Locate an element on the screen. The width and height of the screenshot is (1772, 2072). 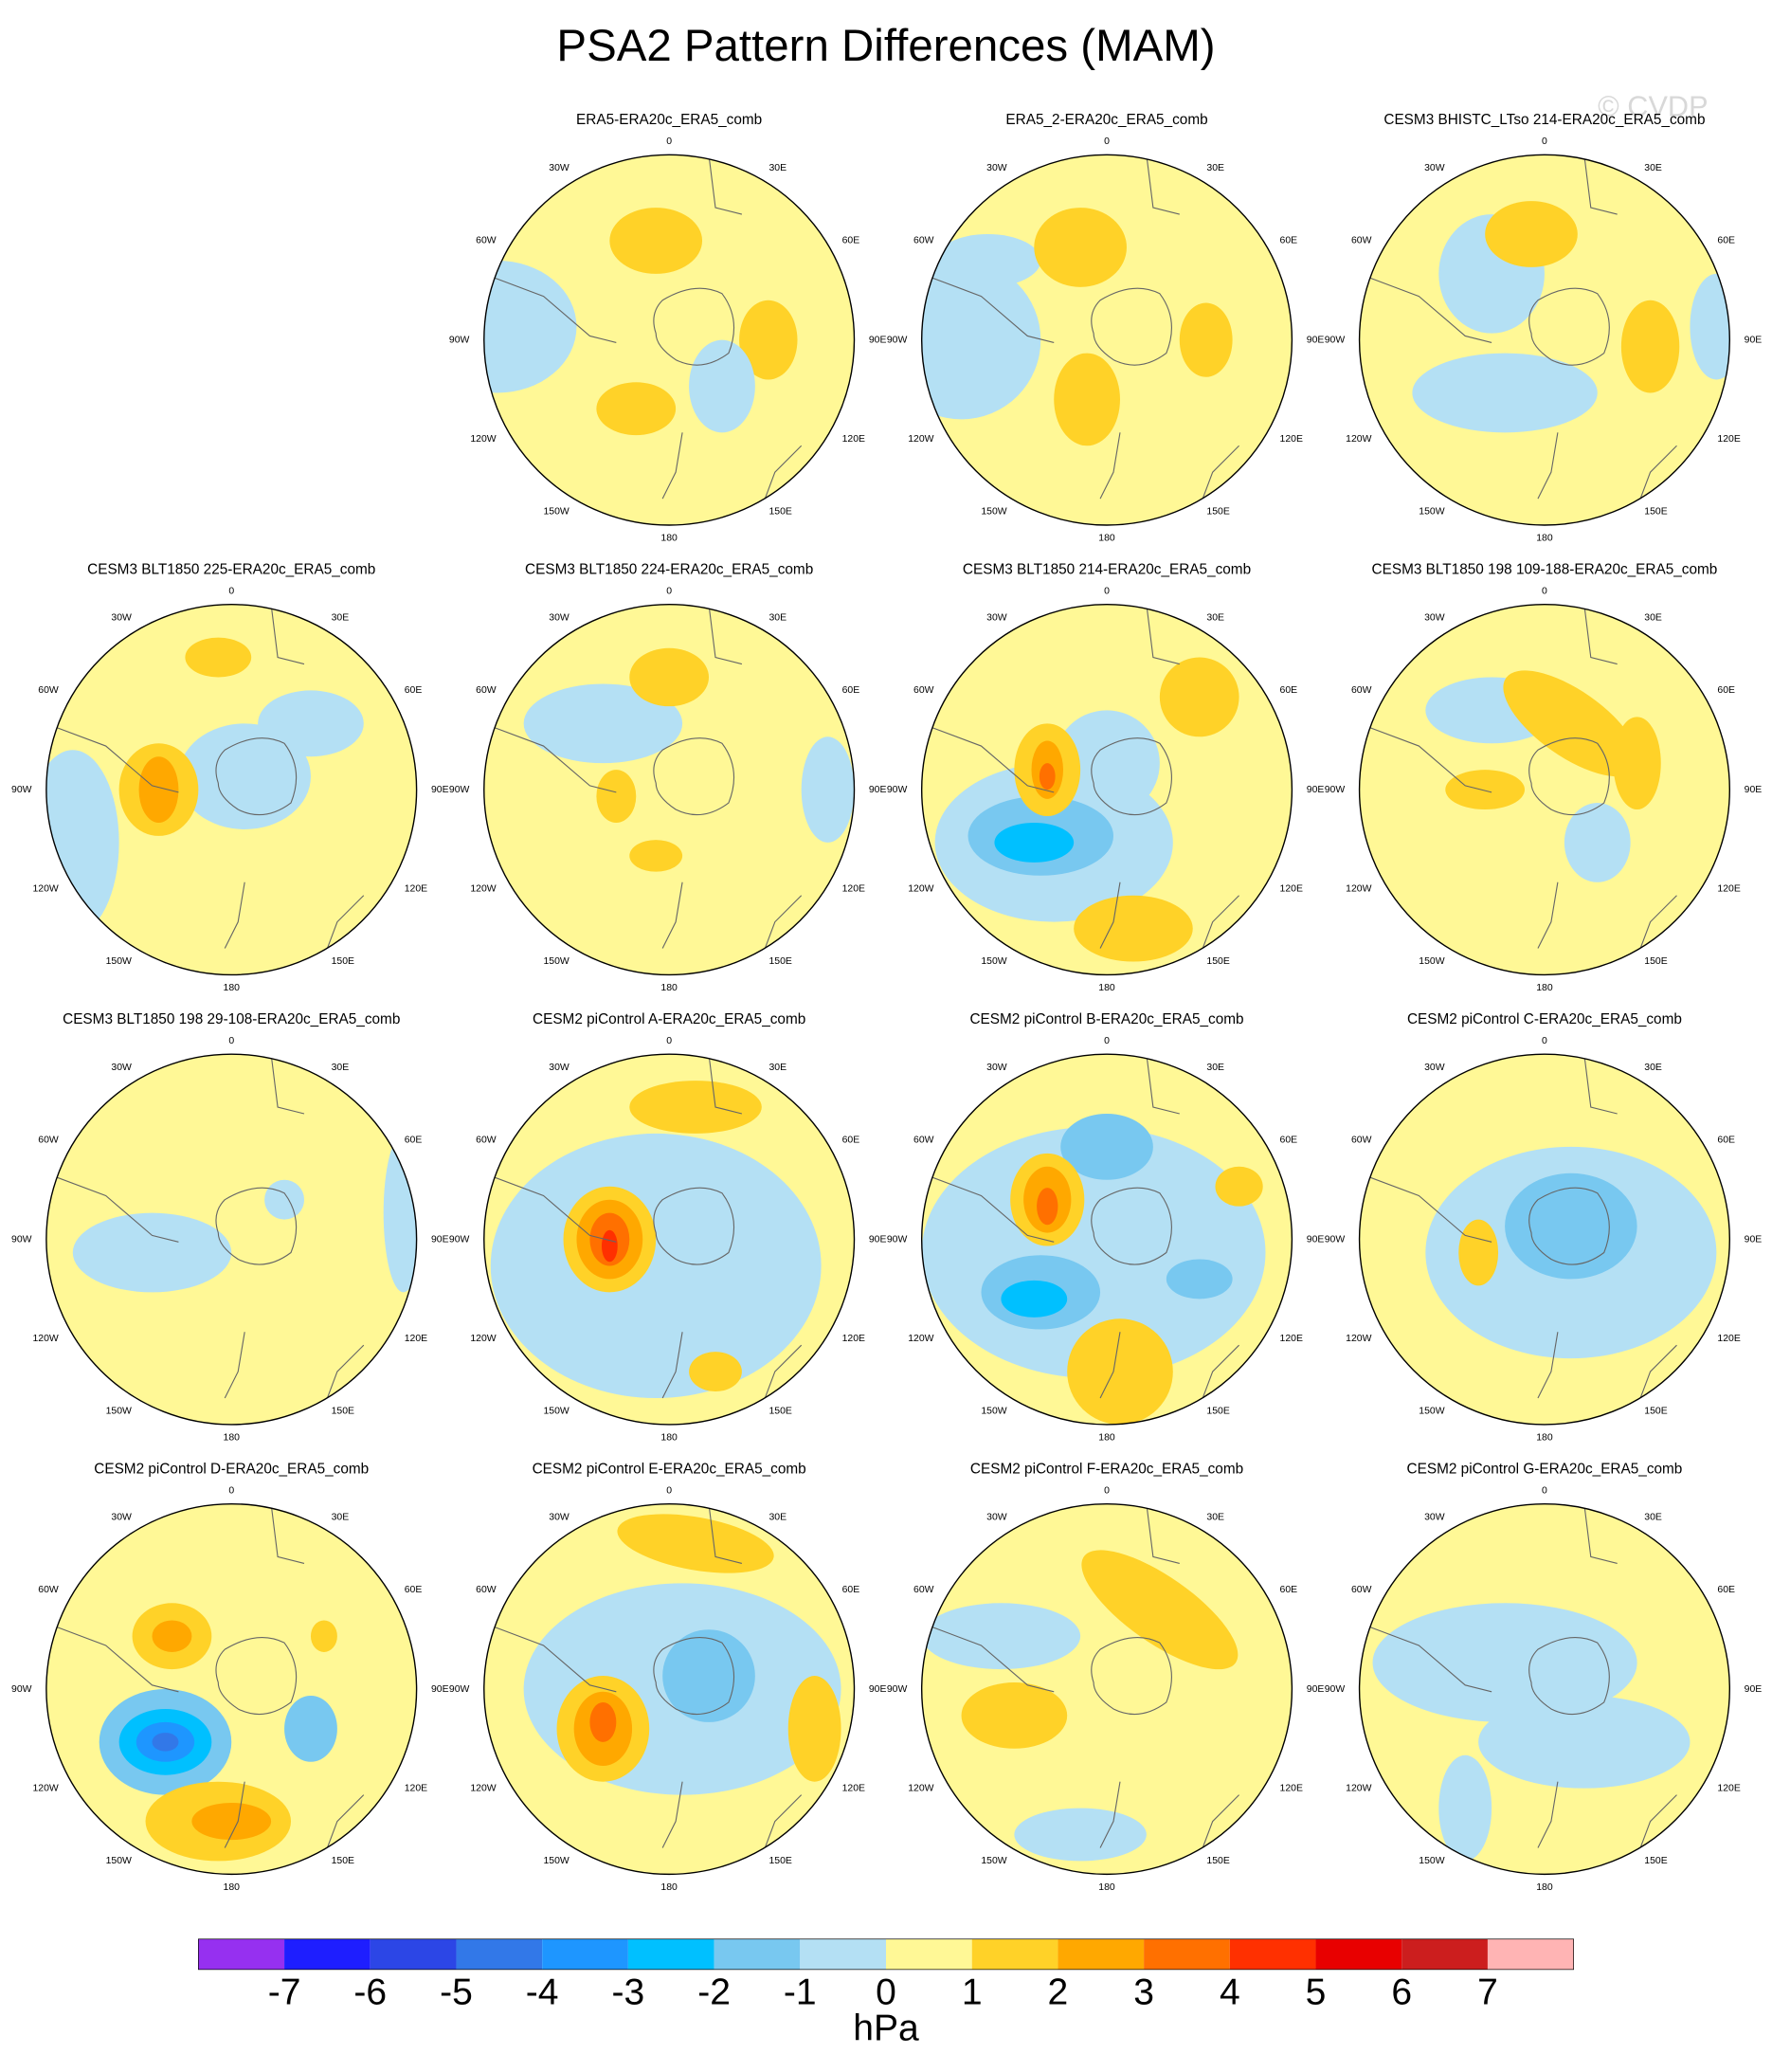
colorbar-tick-label: -6 is located at coordinates (370, 1992).